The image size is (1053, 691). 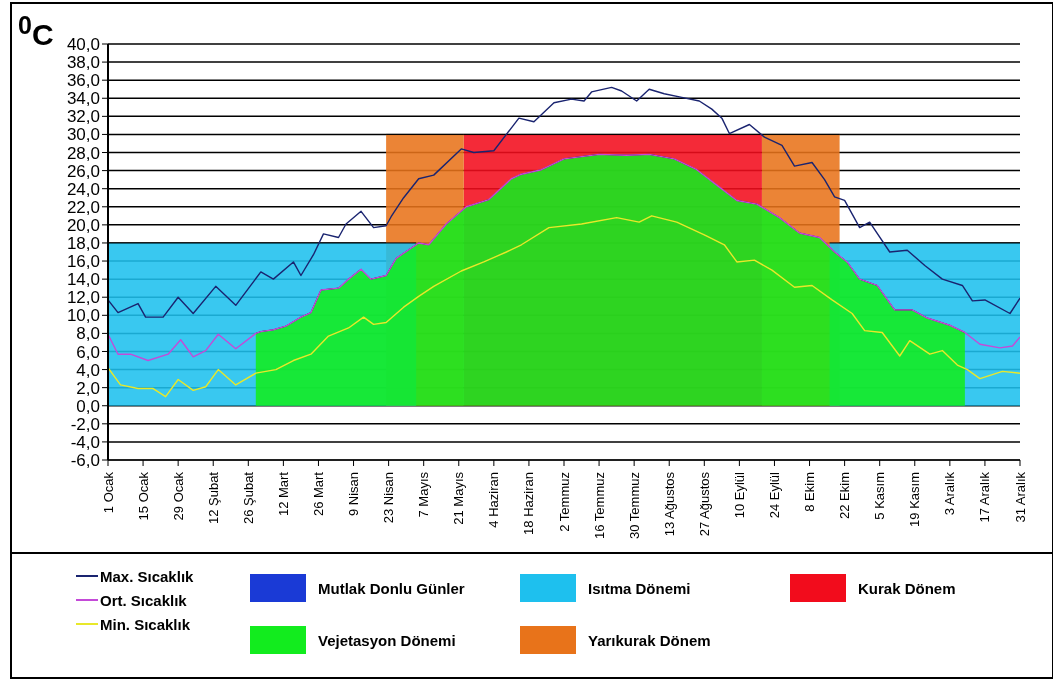 I want to click on y-tick-label: 10,0, so click(x=83, y=316).